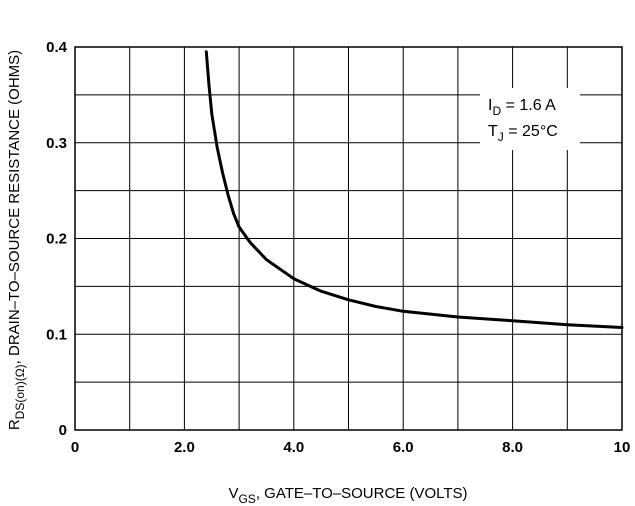 This screenshot has width=635, height=506. Describe the element at coordinates (57, 47) in the screenshot. I see `y-tick-label: 0.4` at that location.